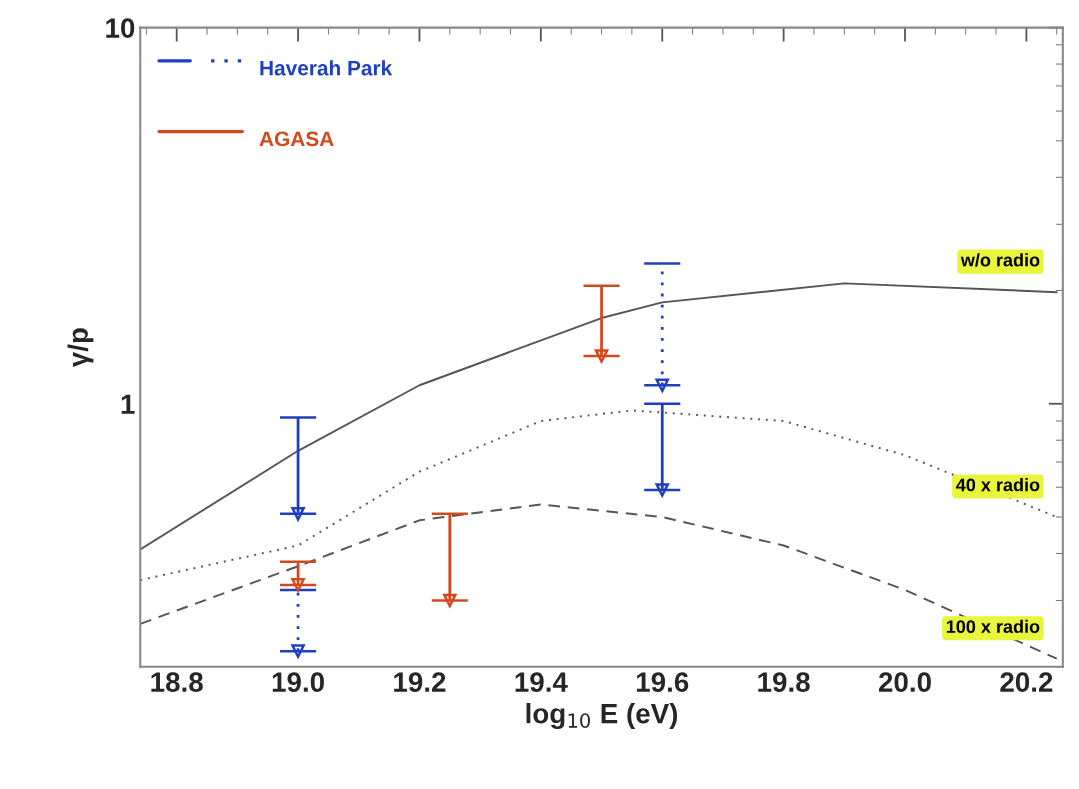 The width and height of the screenshot is (1079, 789). What do you see at coordinates (662, 682) in the screenshot?
I see `x-tick-label: 19.6` at bounding box center [662, 682].